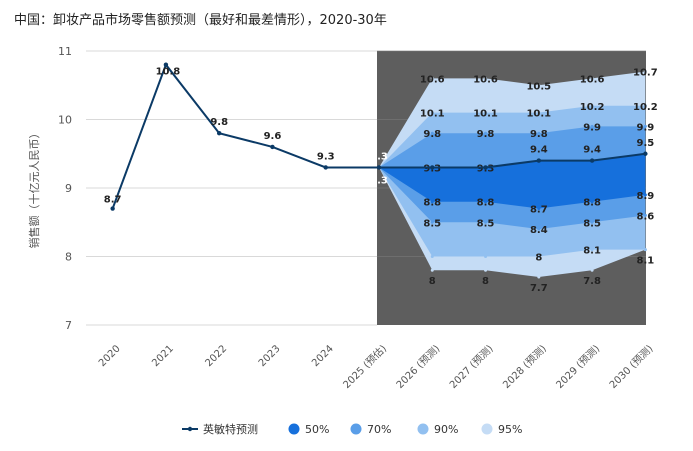 The width and height of the screenshot is (693, 451). I want to click on x-tick-label: 2021, so click(163, 356).